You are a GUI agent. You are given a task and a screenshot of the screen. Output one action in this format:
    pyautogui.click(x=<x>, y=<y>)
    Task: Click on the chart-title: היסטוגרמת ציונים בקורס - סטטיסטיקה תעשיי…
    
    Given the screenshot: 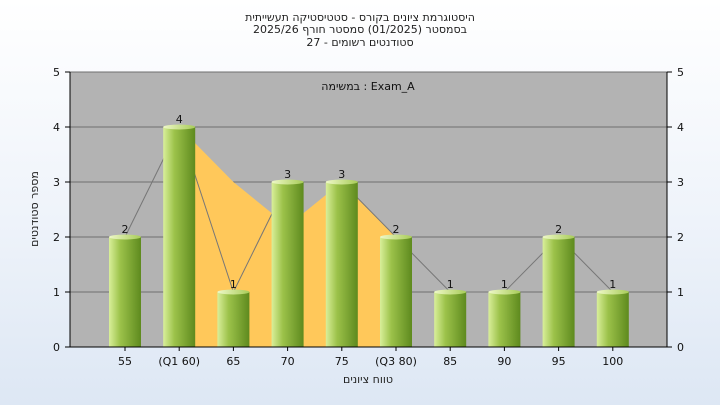 What is the action you would take?
    pyautogui.click(x=360, y=17)
    